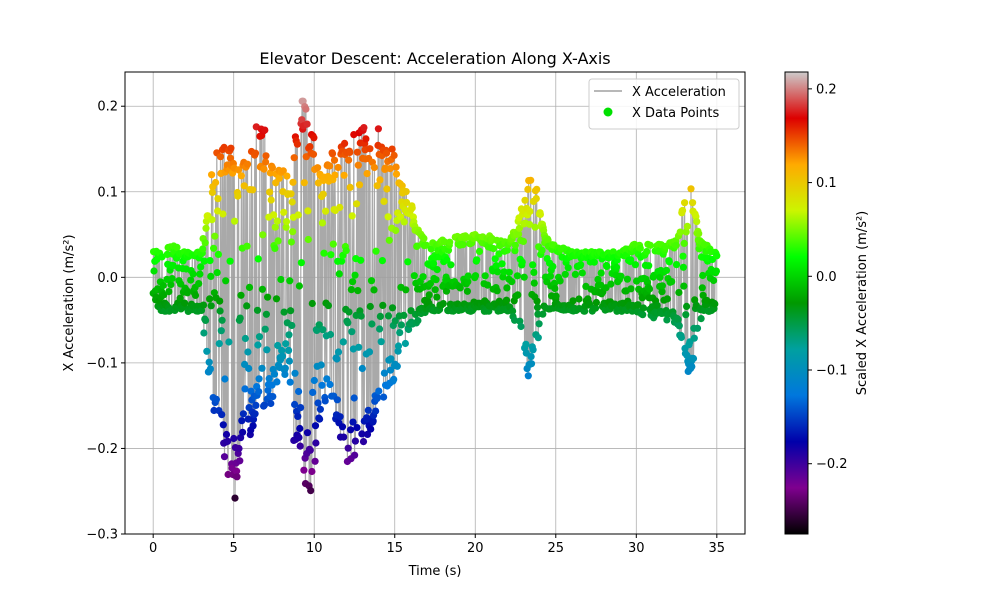 Image resolution: width=1000 pixels, height=600 pixels. I want to click on legend: X Acceleration X Data Points, so click(664, 104).